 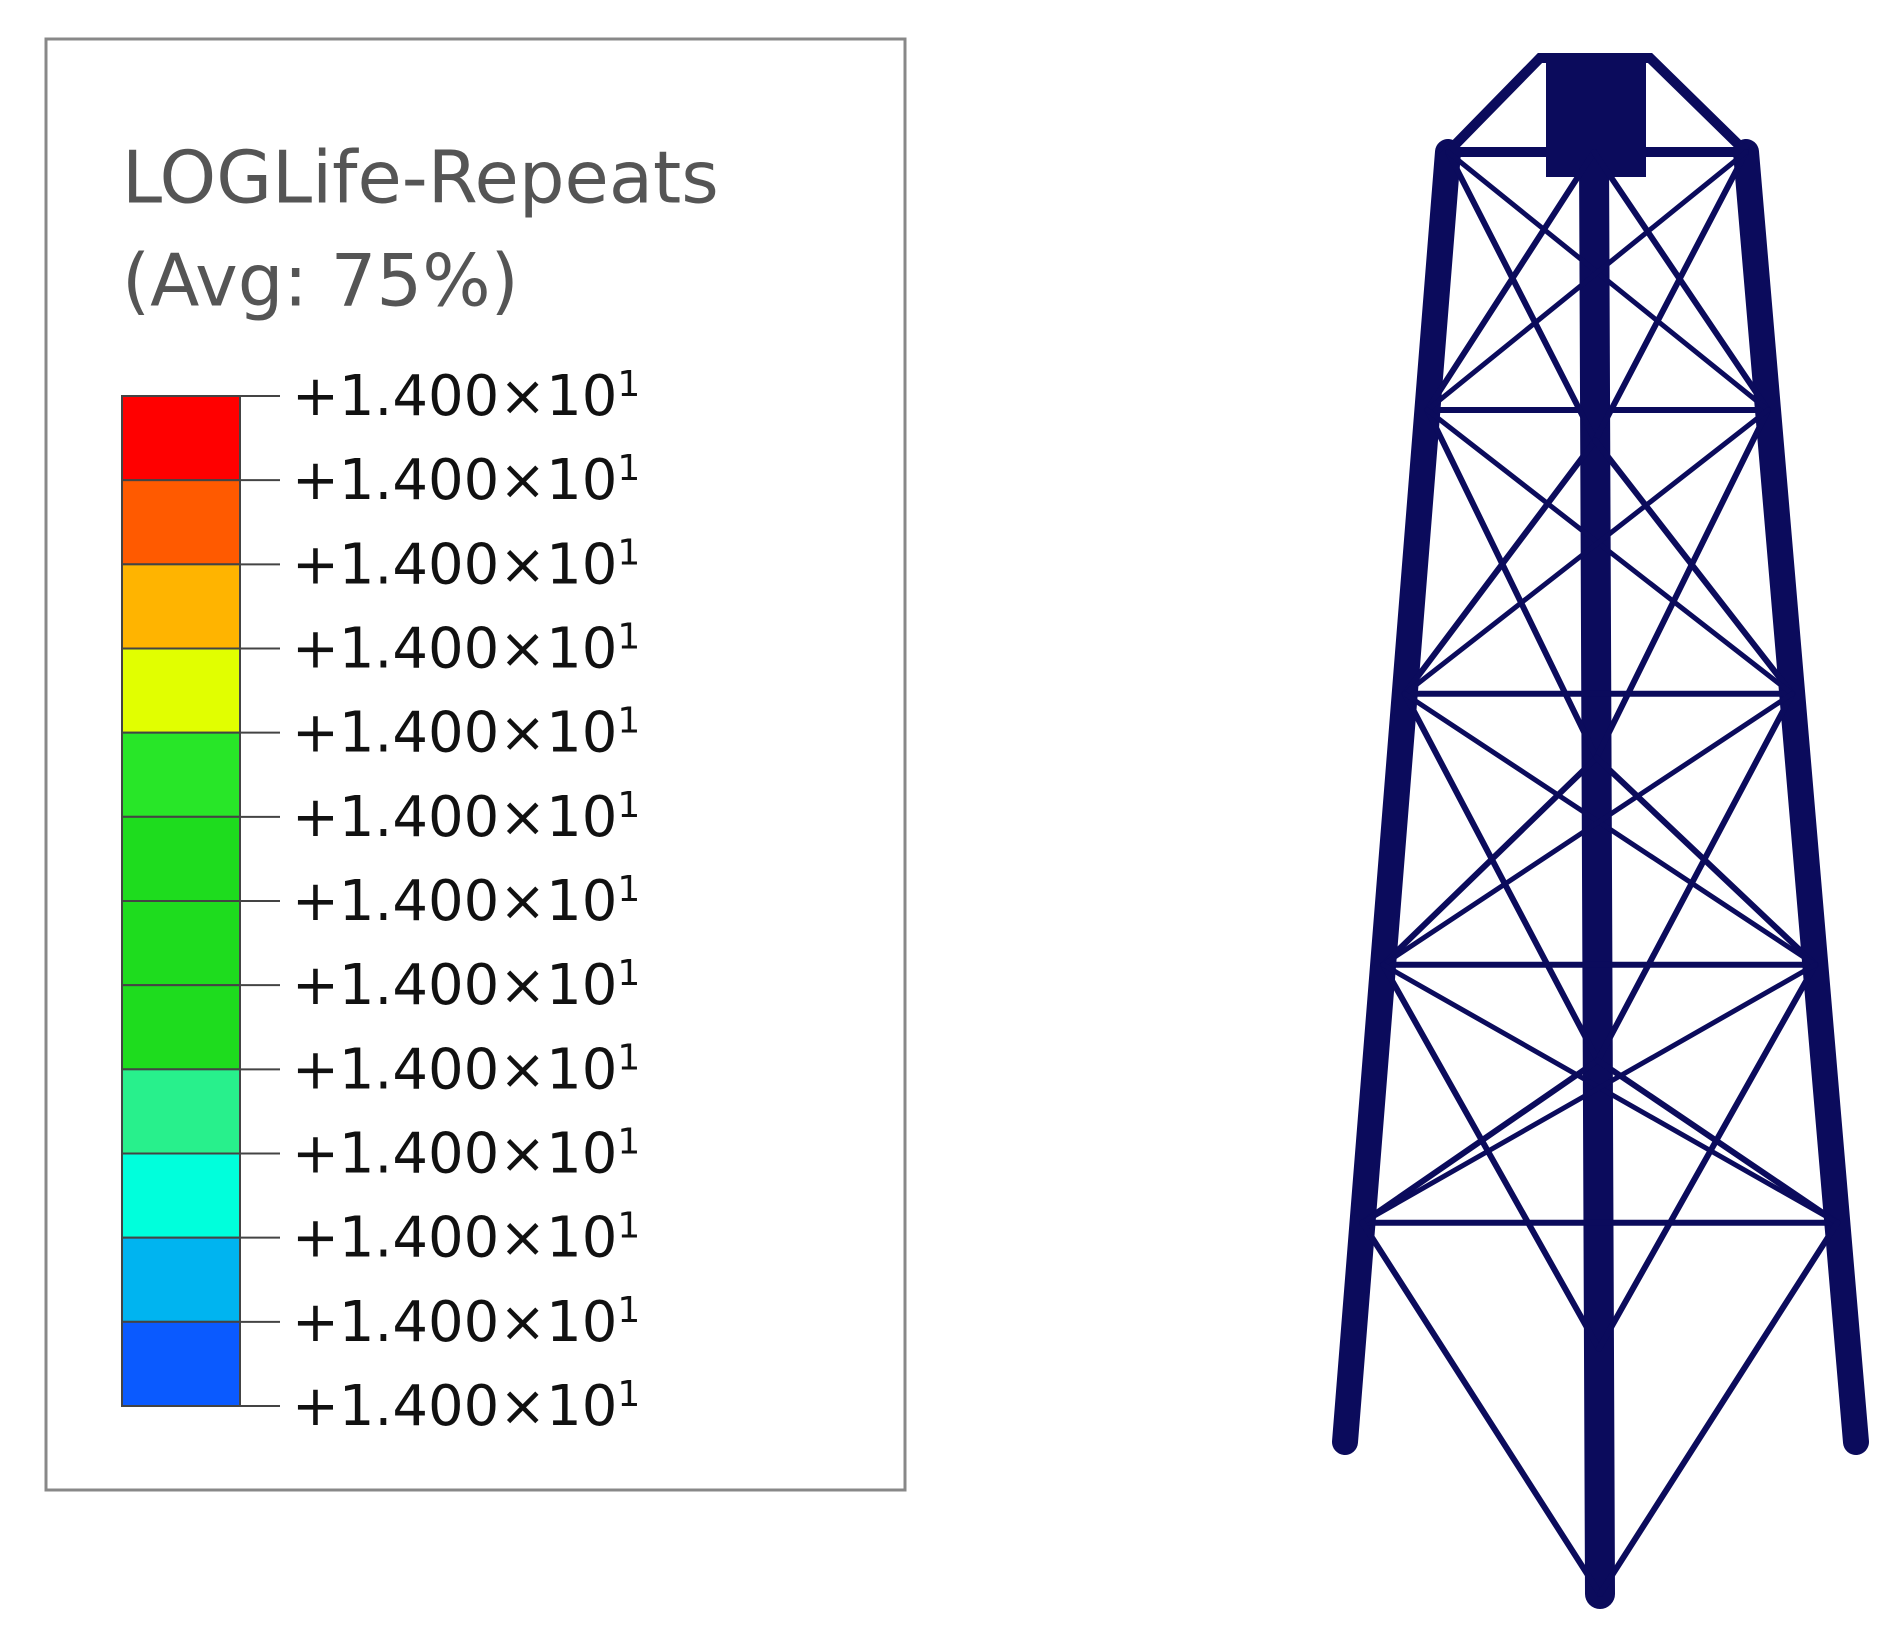 I want to click on legend-title: LOGLife-Repeats, so click(x=420, y=178).